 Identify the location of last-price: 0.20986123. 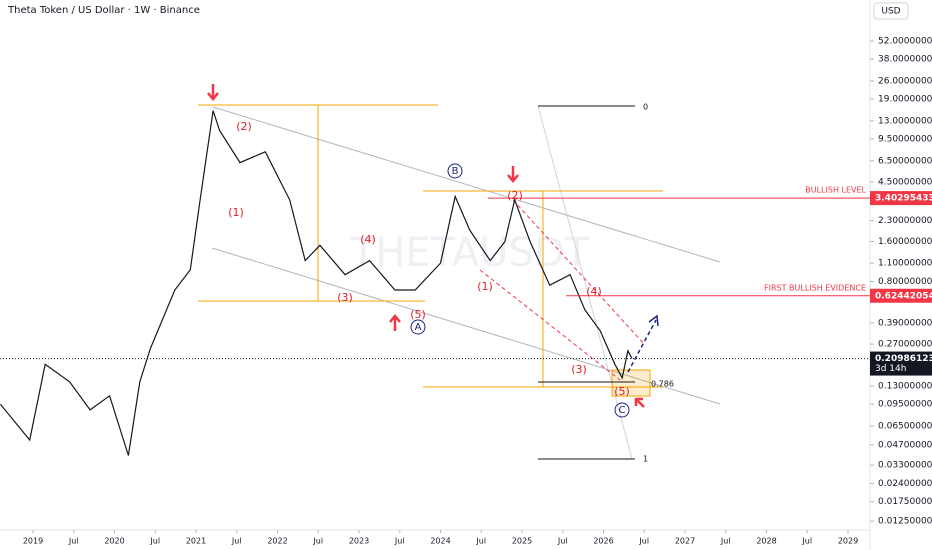
(903, 359).